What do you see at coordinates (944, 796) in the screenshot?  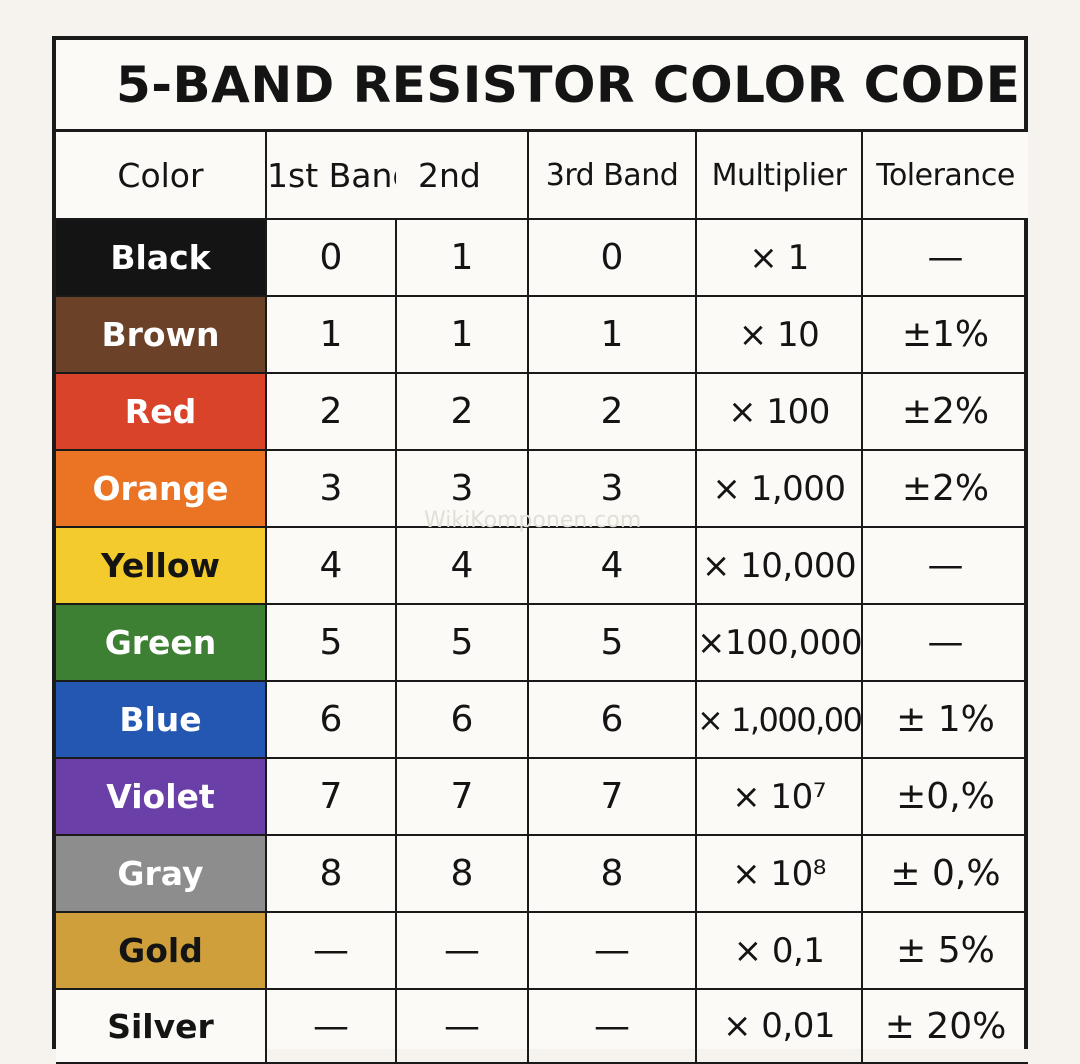 I see `tolerance-value: ±0,%` at bounding box center [944, 796].